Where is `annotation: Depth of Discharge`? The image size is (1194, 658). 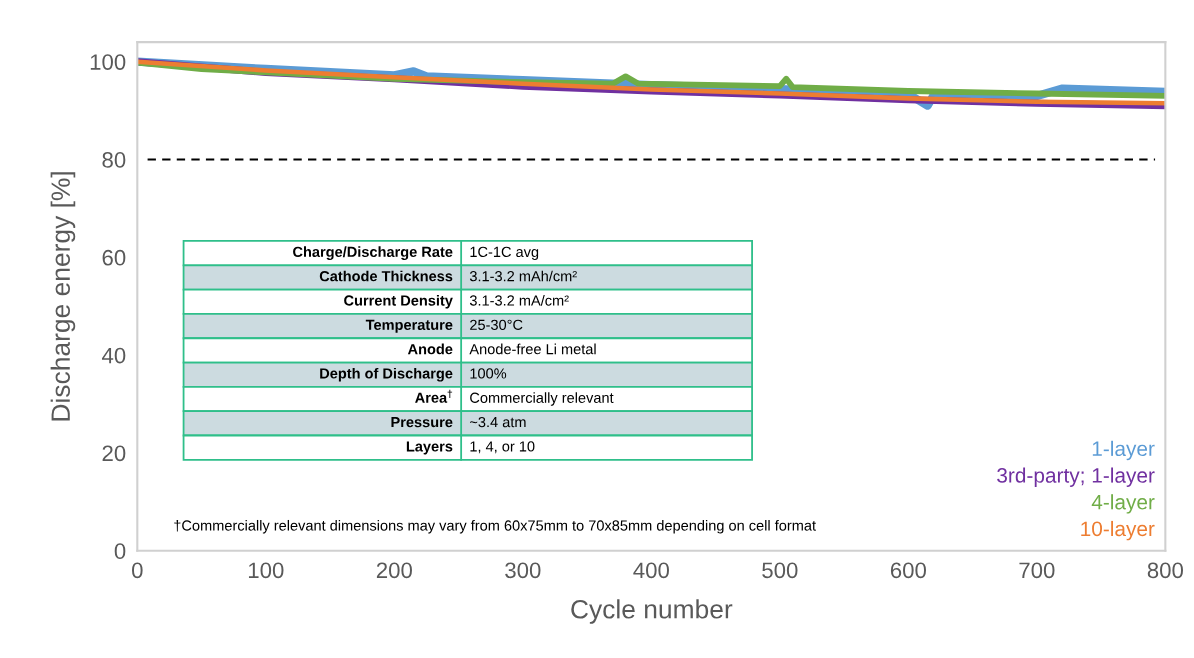
annotation: Depth of Discharge is located at coordinates (386, 374).